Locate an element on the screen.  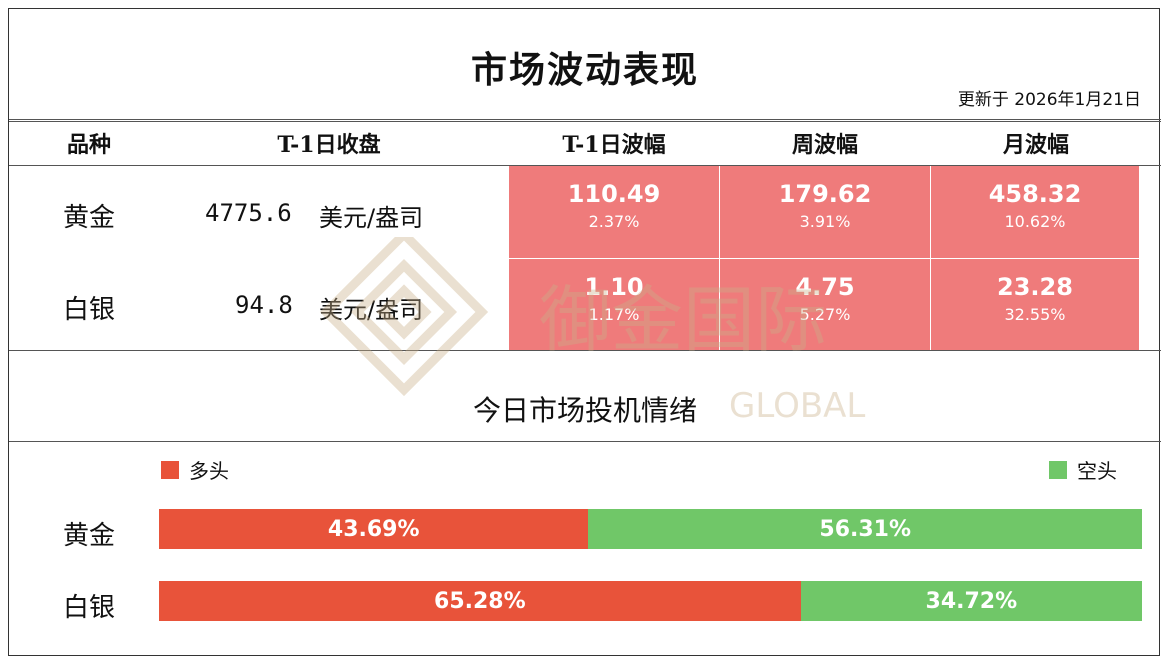
month-range-cell-gold: 458.32 10.62% is located at coordinates (1035, 212).